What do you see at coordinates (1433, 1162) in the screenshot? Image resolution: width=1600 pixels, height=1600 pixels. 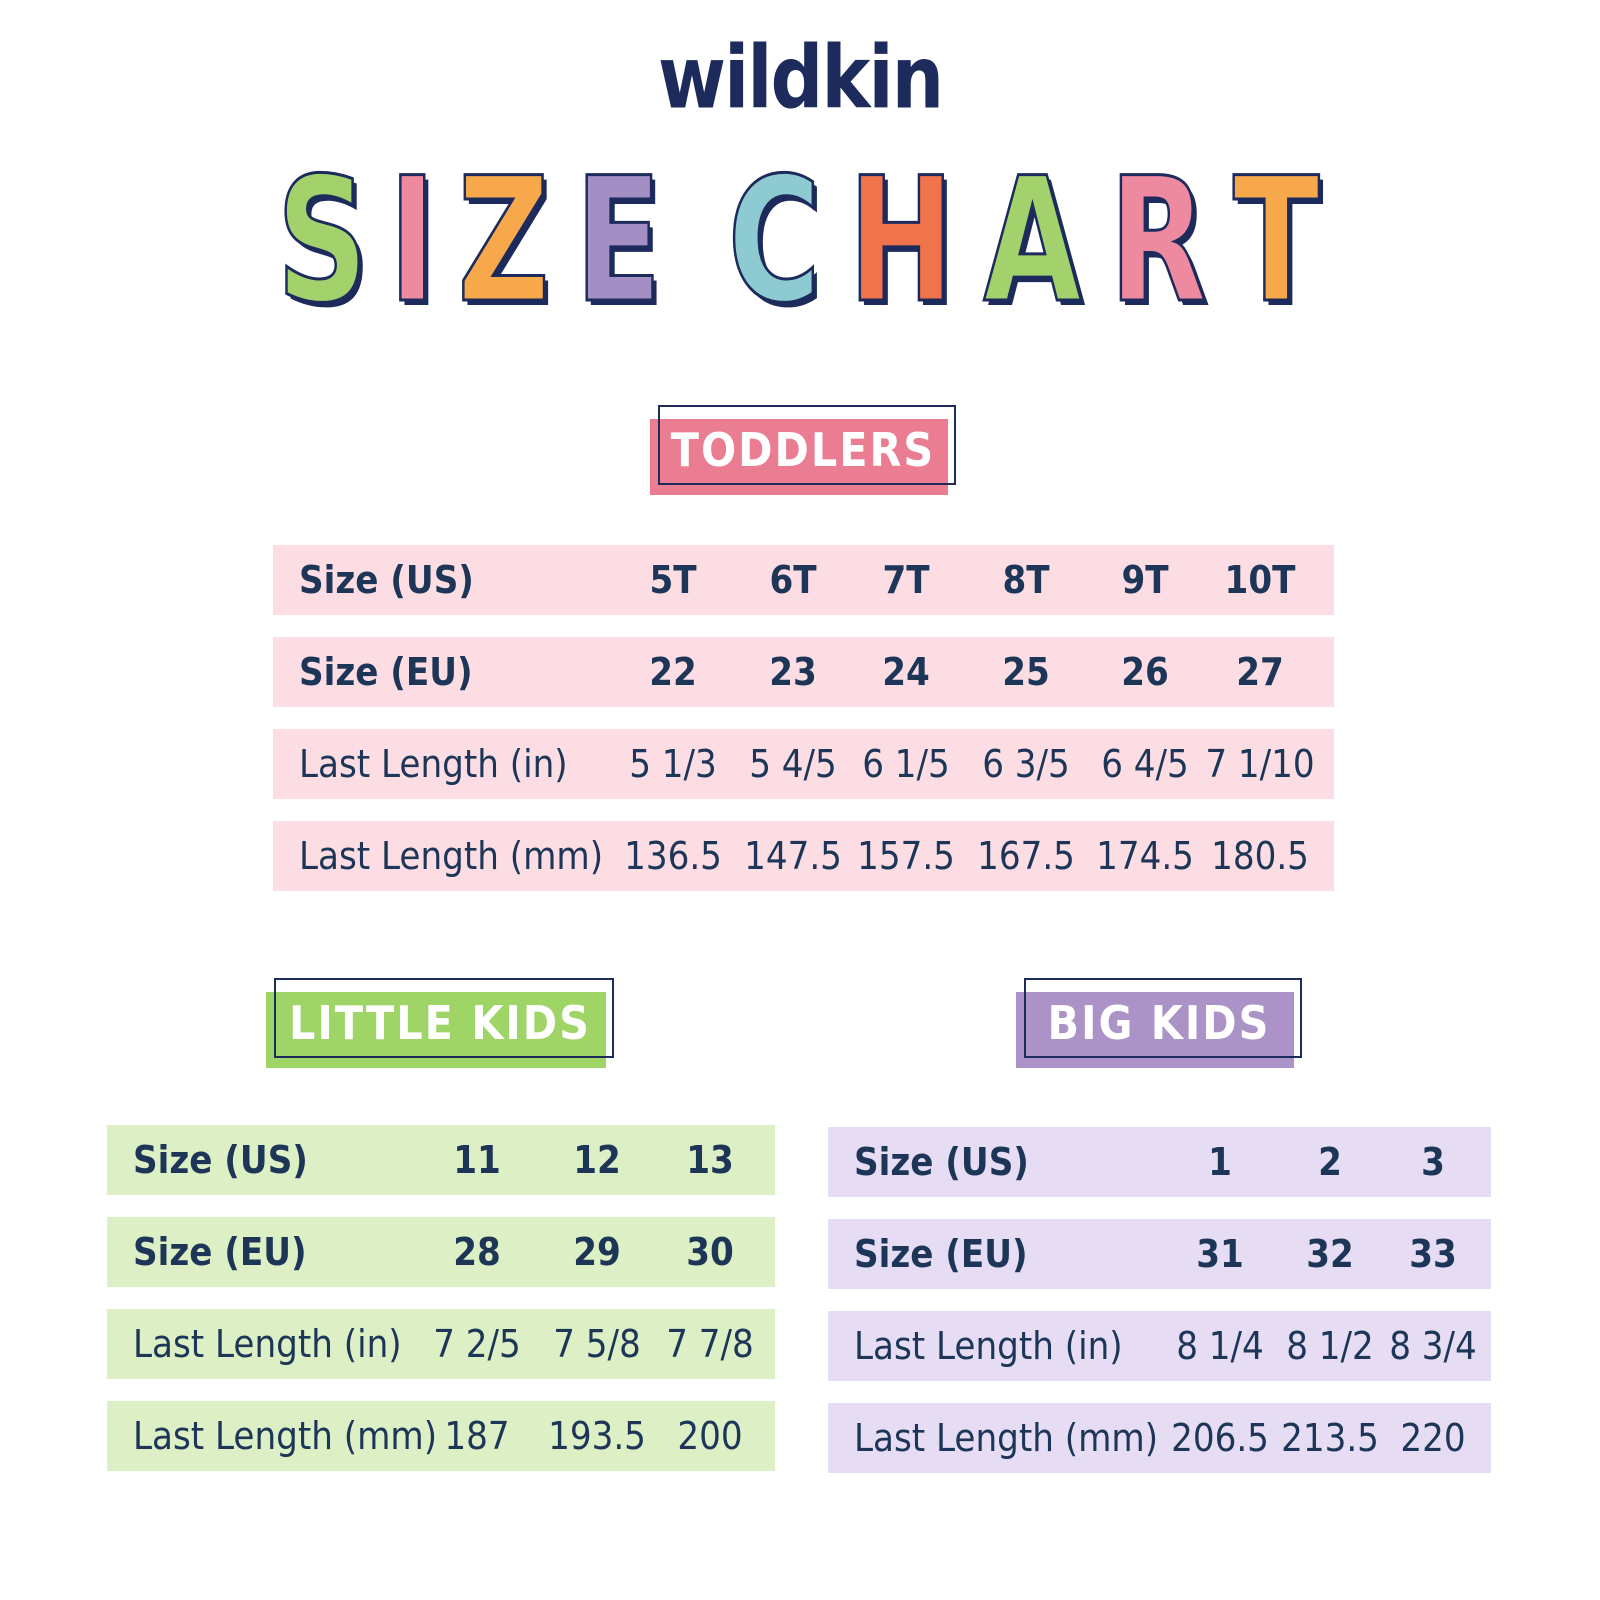 I see `table-cell: 3` at bounding box center [1433, 1162].